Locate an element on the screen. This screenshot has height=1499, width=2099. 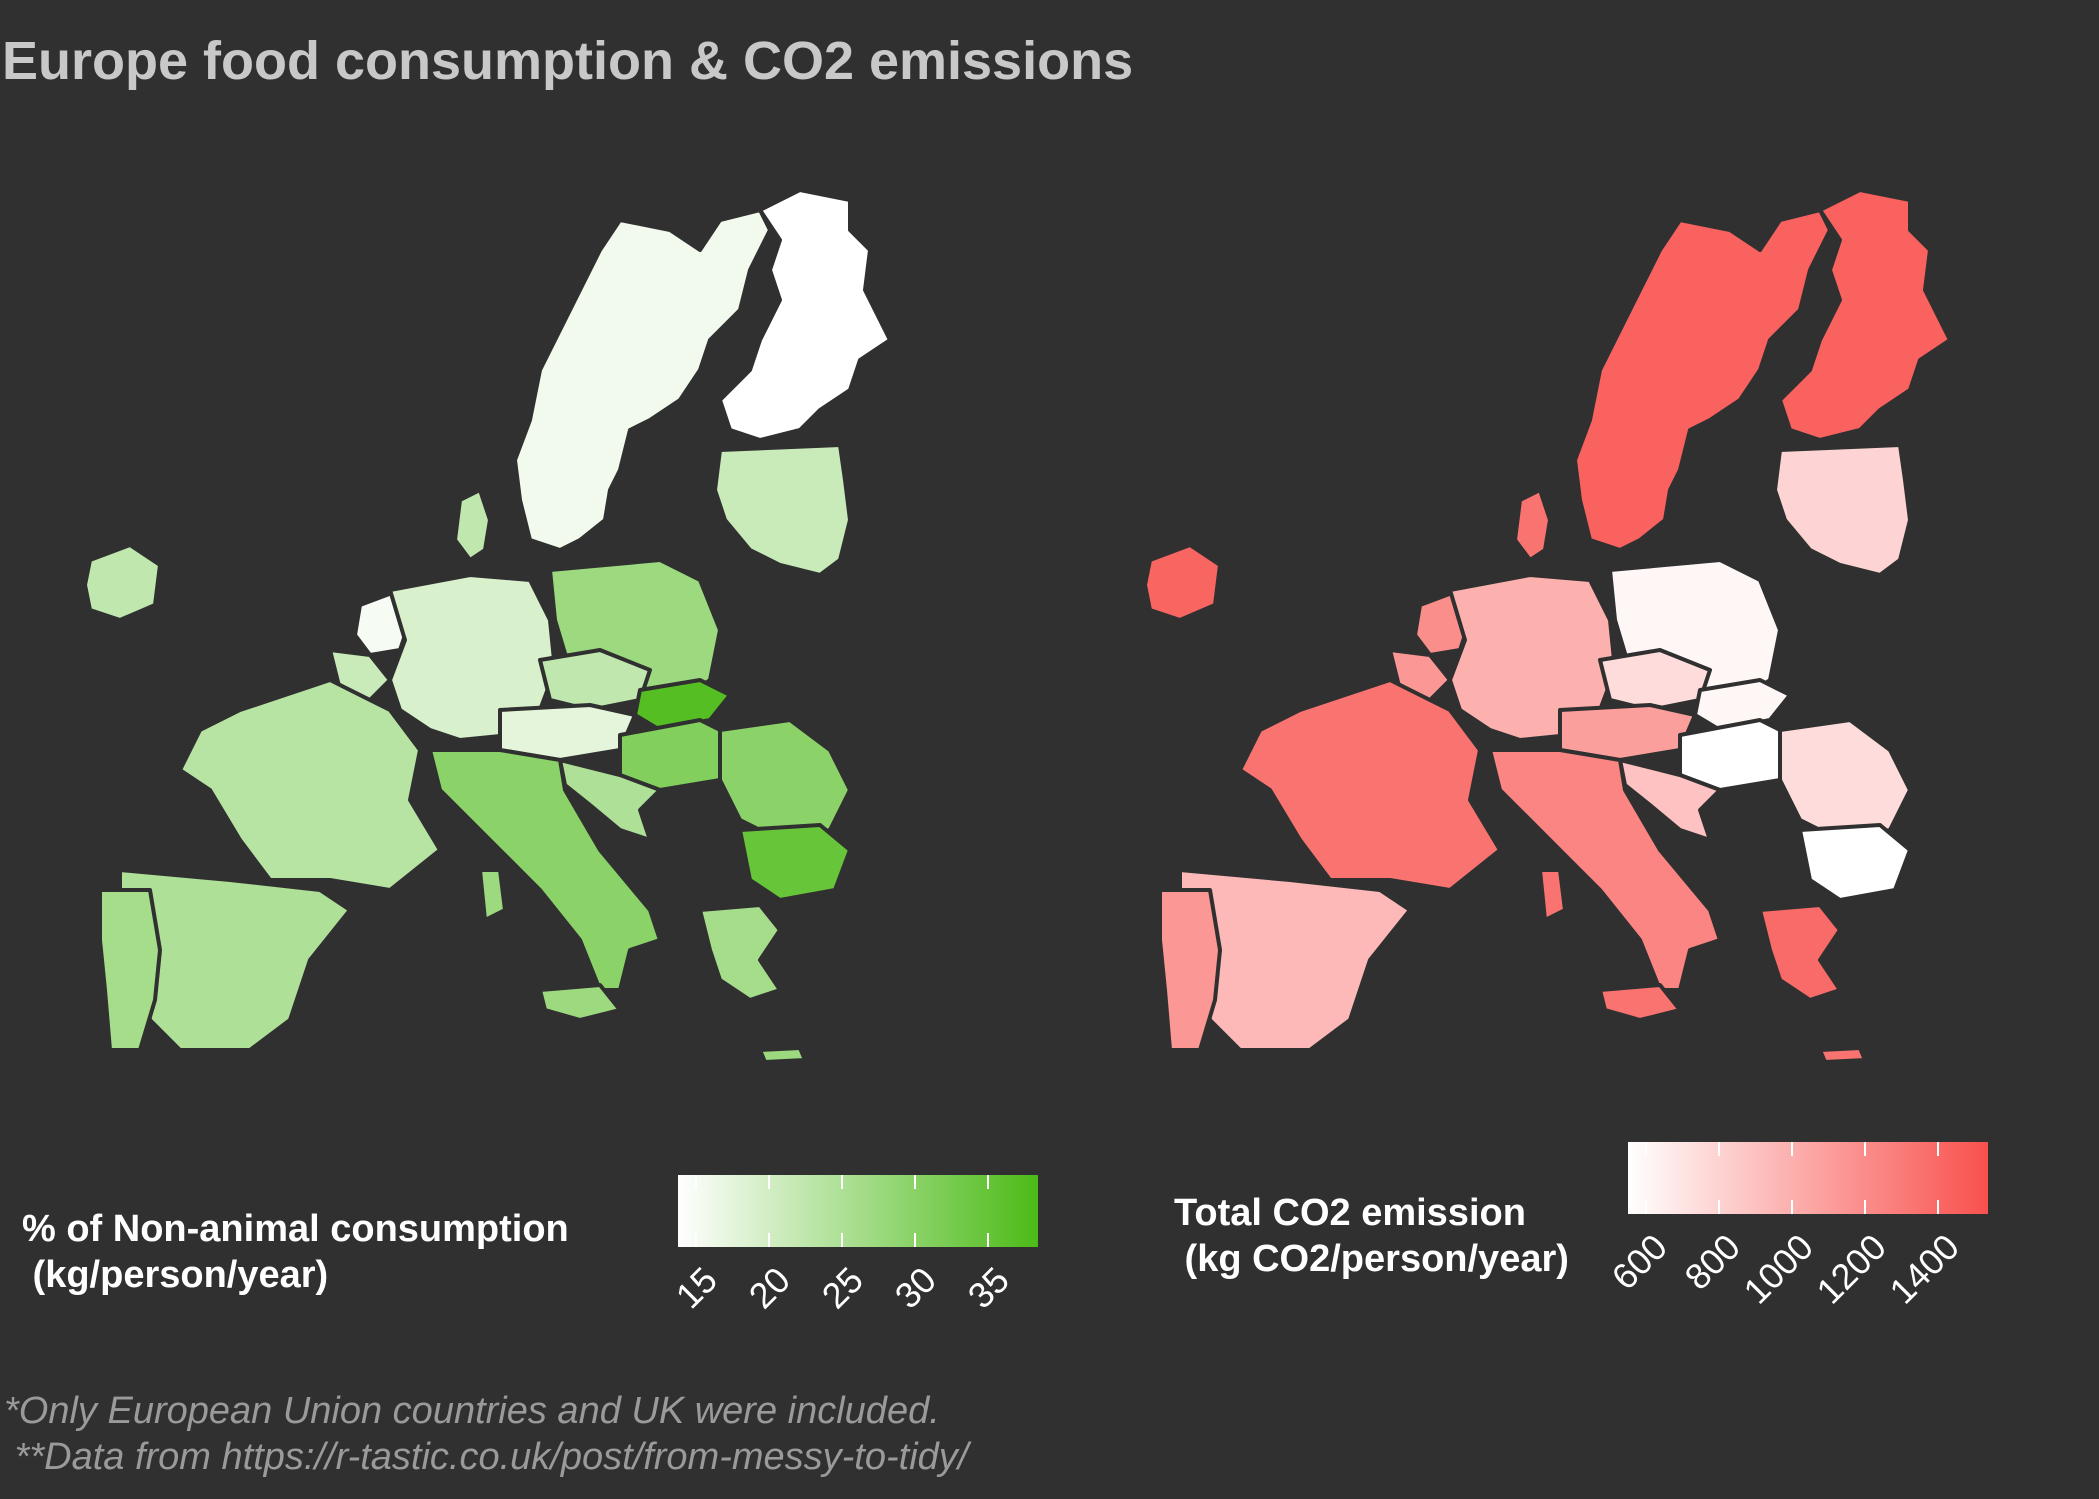
right-country-slovenia-croatia is located at coordinates (1670, 800).